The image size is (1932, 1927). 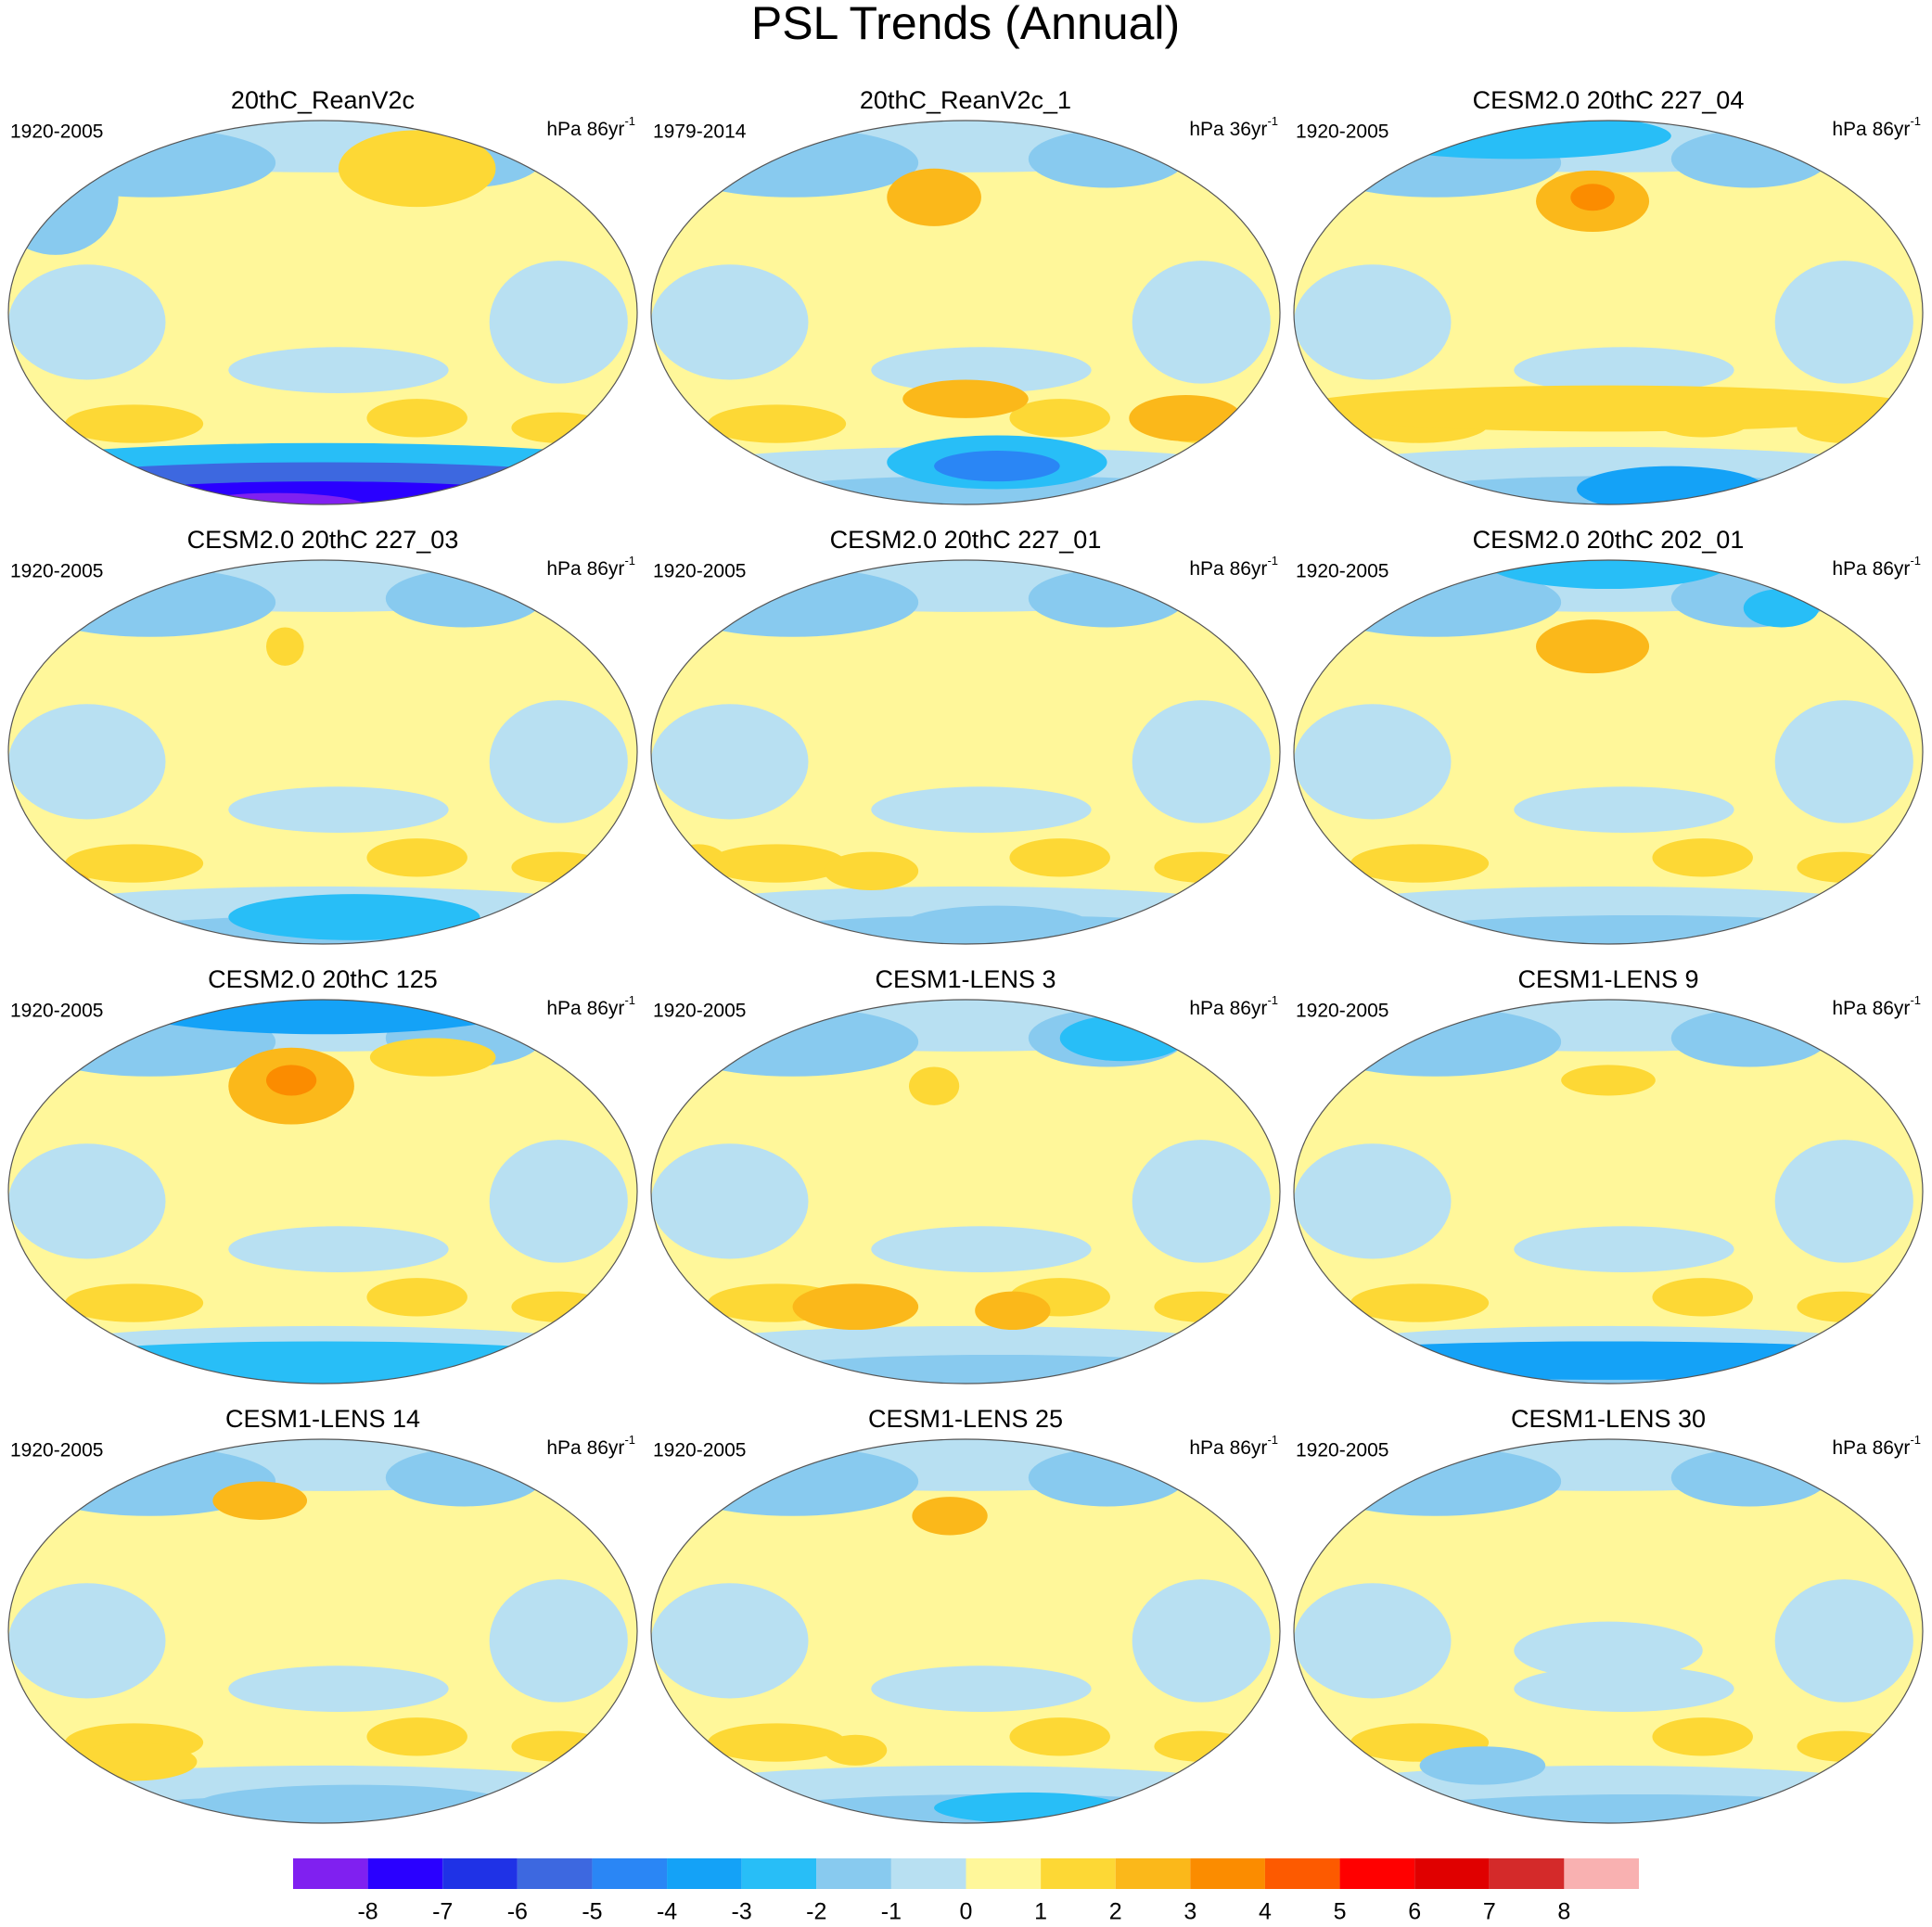 I want to click on colorbar-label: 0, so click(x=966, y=1912).